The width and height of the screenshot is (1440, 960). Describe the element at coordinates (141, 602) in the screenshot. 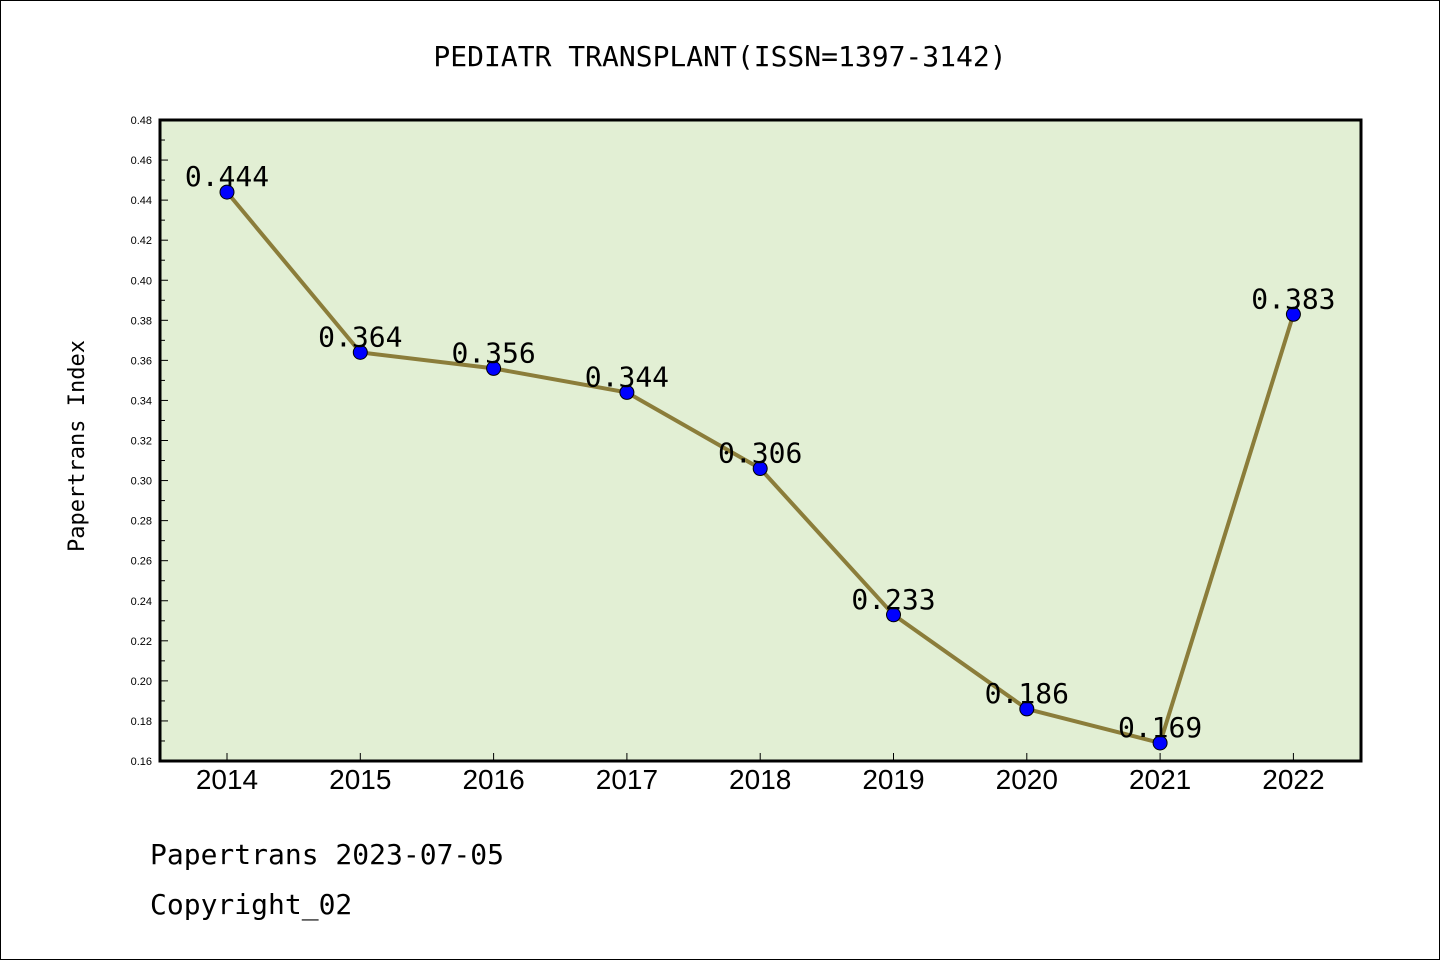

I see `y-tick-label: 0.24` at that location.